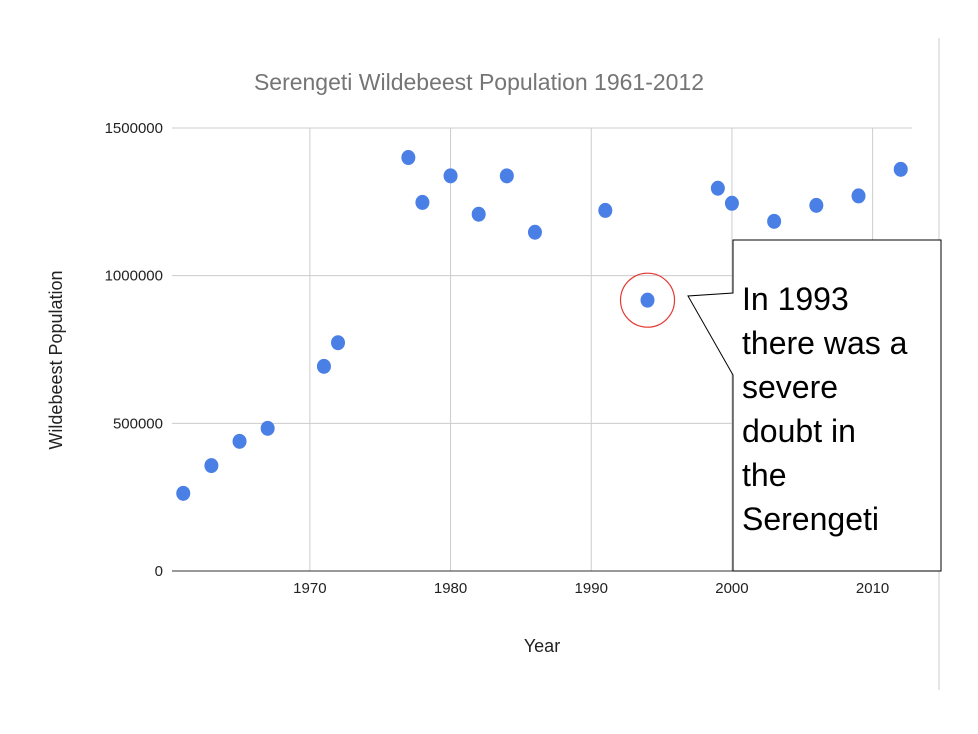  What do you see at coordinates (56, 359) in the screenshot?
I see `y-axis-title: Wildebeest Population` at bounding box center [56, 359].